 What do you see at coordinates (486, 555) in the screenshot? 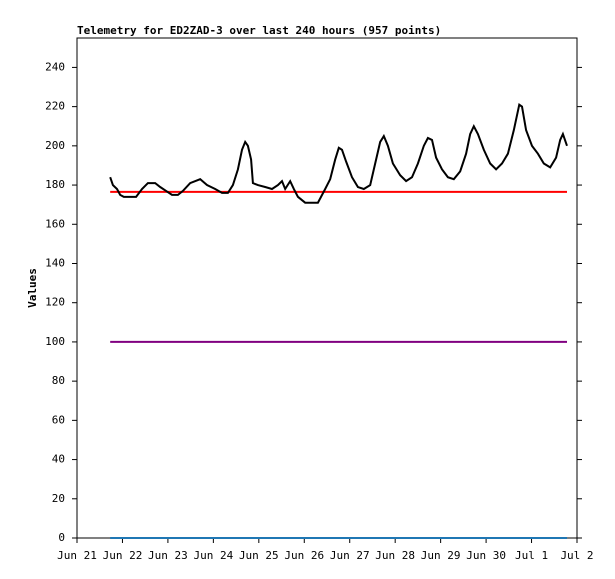
I see `x-tick-label: Jun 30` at bounding box center [486, 555].